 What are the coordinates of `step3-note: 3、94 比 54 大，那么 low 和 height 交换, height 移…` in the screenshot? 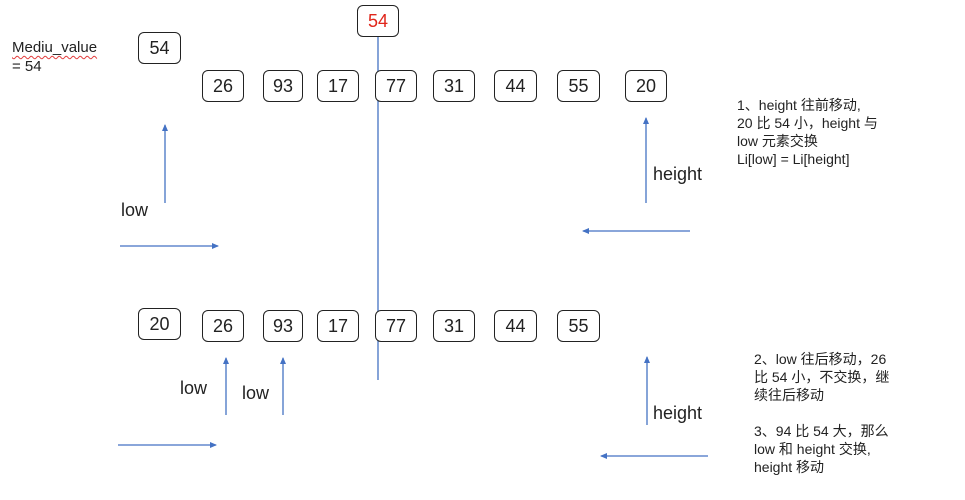 It's located at (821, 449).